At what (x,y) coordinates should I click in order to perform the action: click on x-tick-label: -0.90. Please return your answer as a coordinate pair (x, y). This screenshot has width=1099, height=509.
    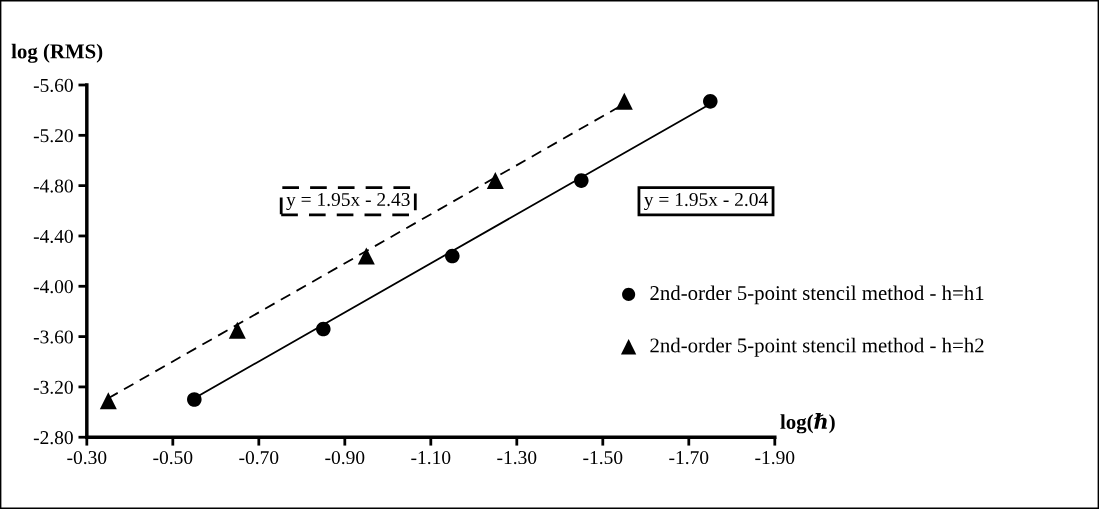
    Looking at the image, I should click on (345, 457).